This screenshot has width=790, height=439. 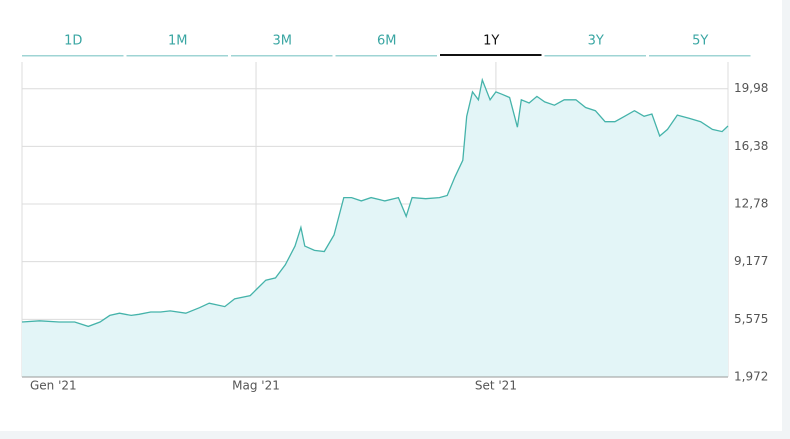 I want to click on range-tab: 5Y, so click(x=700, y=41).